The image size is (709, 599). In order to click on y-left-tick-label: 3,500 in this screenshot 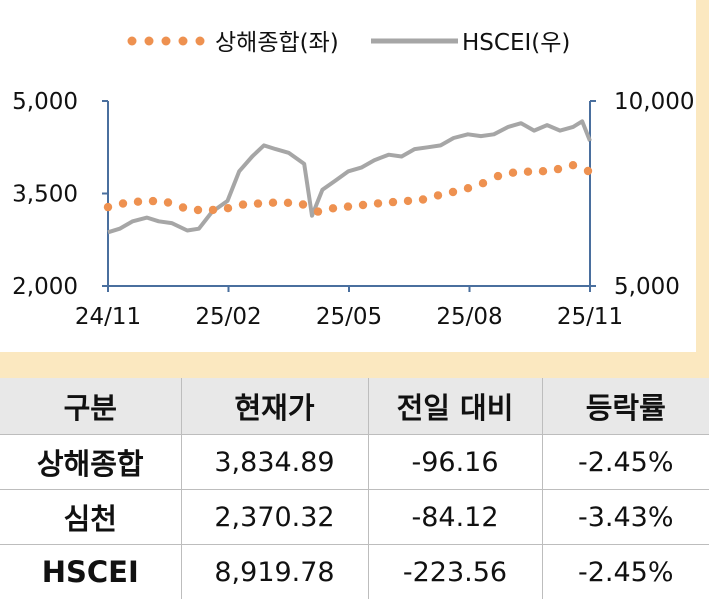, I will do `click(45, 195)`.